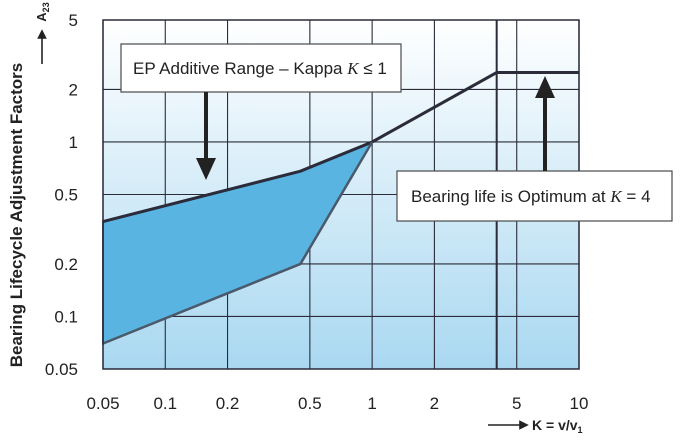 The image size is (700, 443). What do you see at coordinates (206, 169) in the screenshot?
I see `callout-arrow-head-down` at bounding box center [206, 169].